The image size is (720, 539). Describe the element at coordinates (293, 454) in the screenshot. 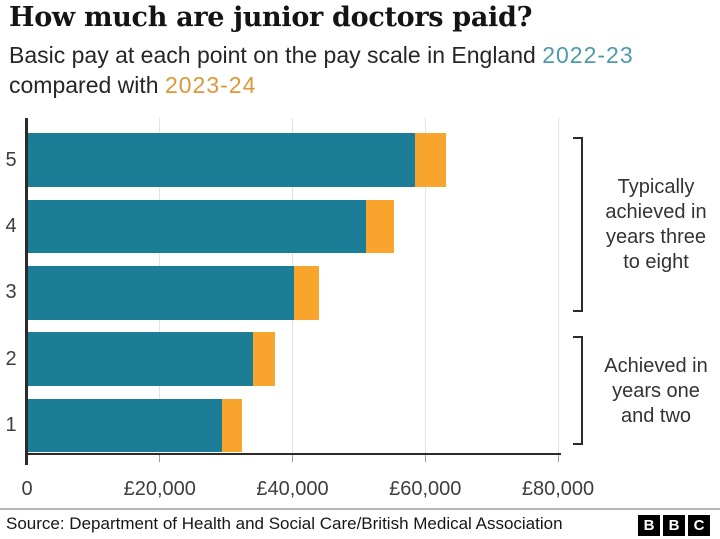

I see `x-axis-line` at that location.